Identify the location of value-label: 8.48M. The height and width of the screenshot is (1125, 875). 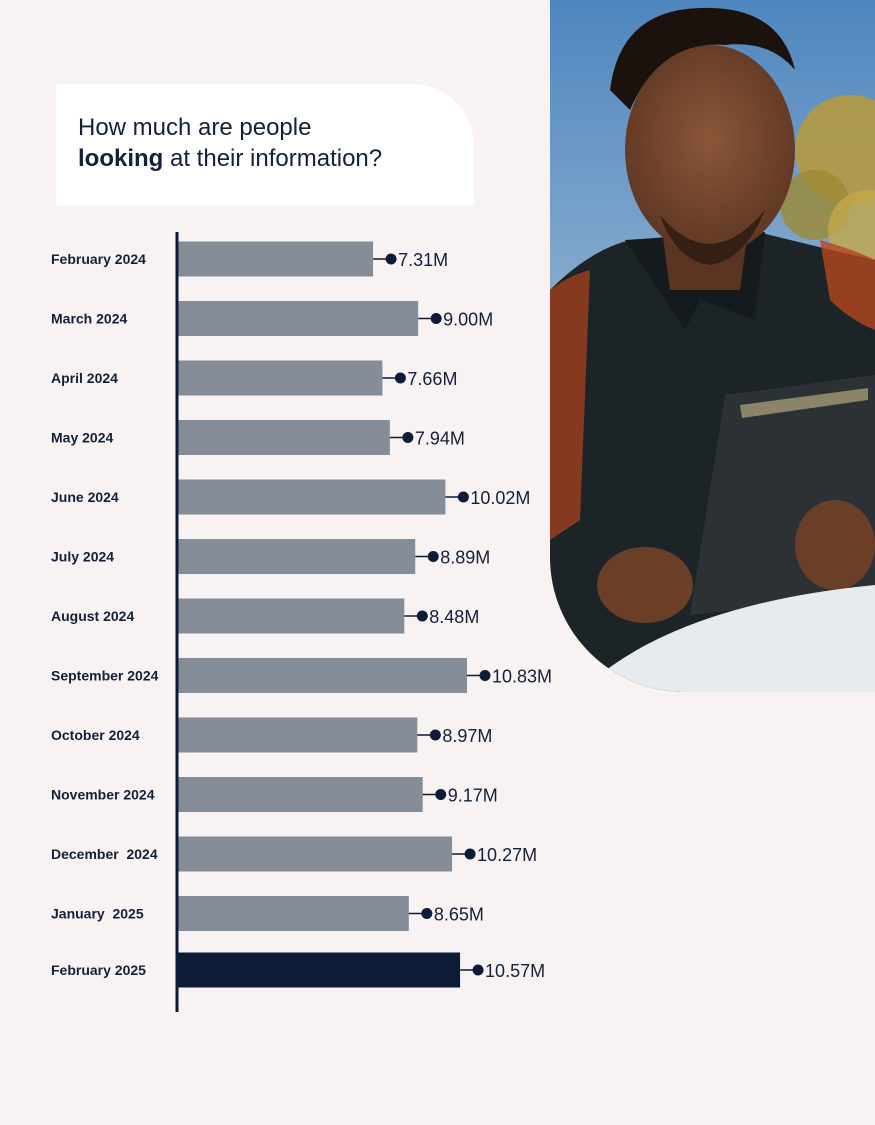
(454, 617).